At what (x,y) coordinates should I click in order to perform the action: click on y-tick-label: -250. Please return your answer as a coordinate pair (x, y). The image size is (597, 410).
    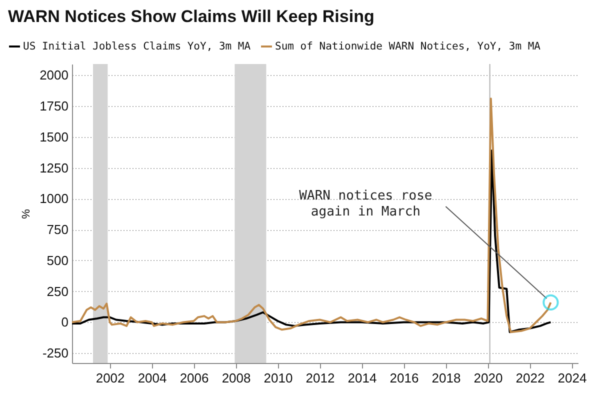
    Looking at the image, I should click on (55, 353).